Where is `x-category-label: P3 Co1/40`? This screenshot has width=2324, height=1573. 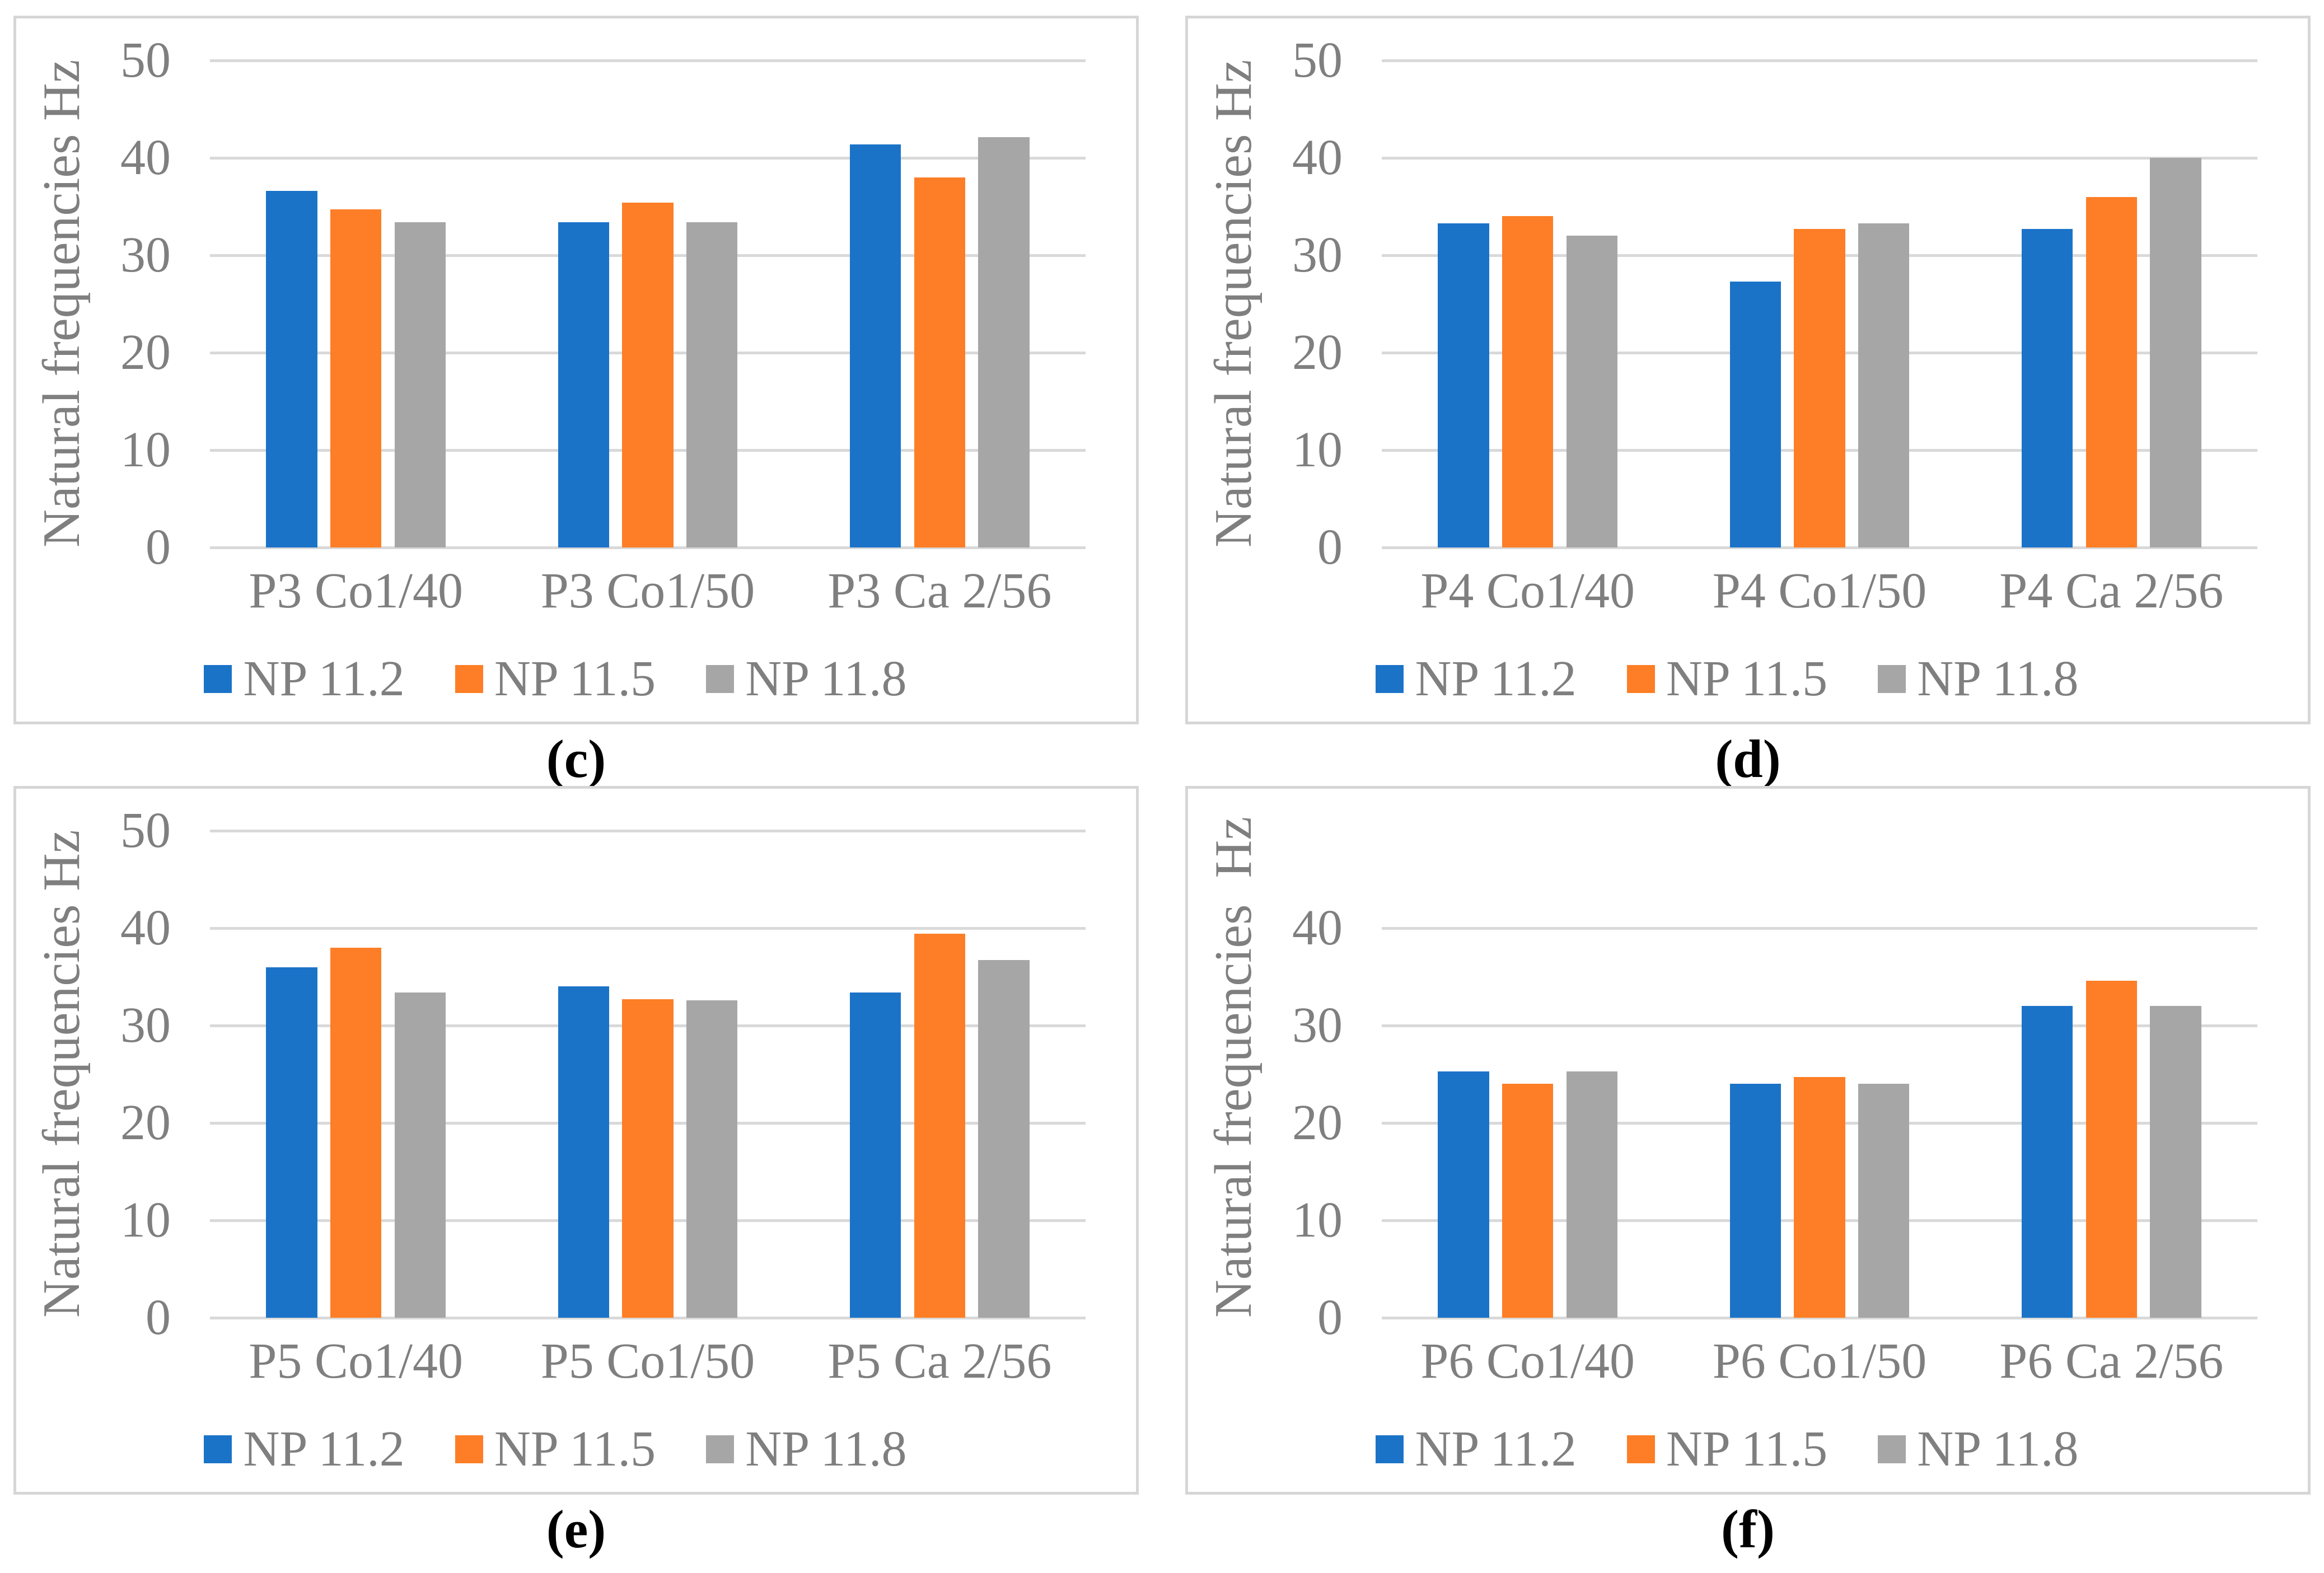 x-category-label: P3 Co1/40 is located at coordinates (356, 591).